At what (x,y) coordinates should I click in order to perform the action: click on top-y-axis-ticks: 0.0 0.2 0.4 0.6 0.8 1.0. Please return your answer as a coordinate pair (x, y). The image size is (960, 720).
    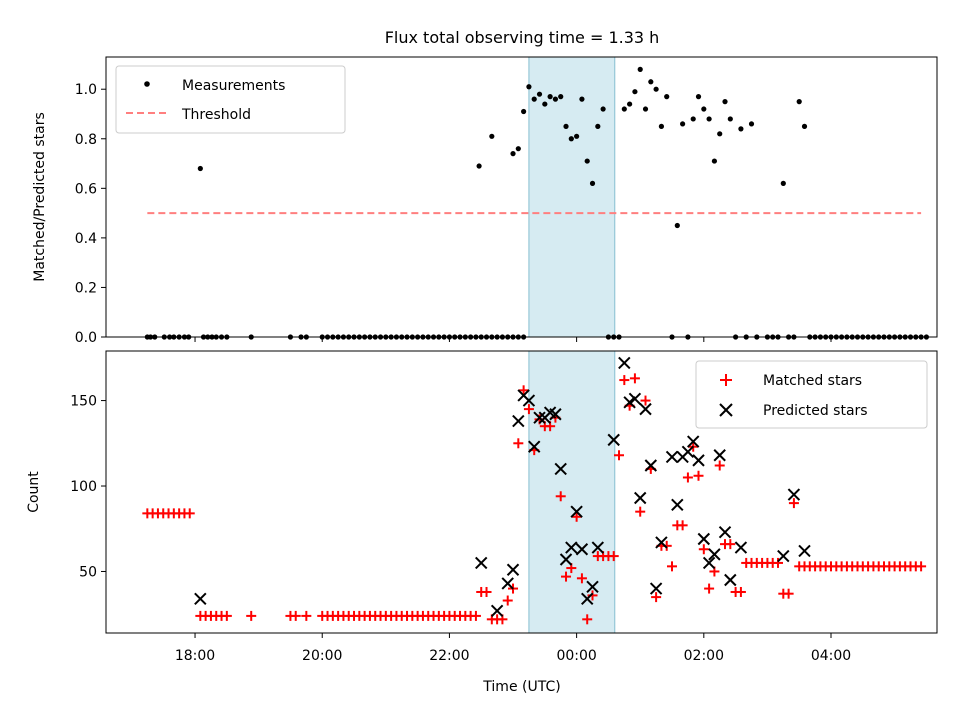
    Looking at the image, I should click on (90, 214).